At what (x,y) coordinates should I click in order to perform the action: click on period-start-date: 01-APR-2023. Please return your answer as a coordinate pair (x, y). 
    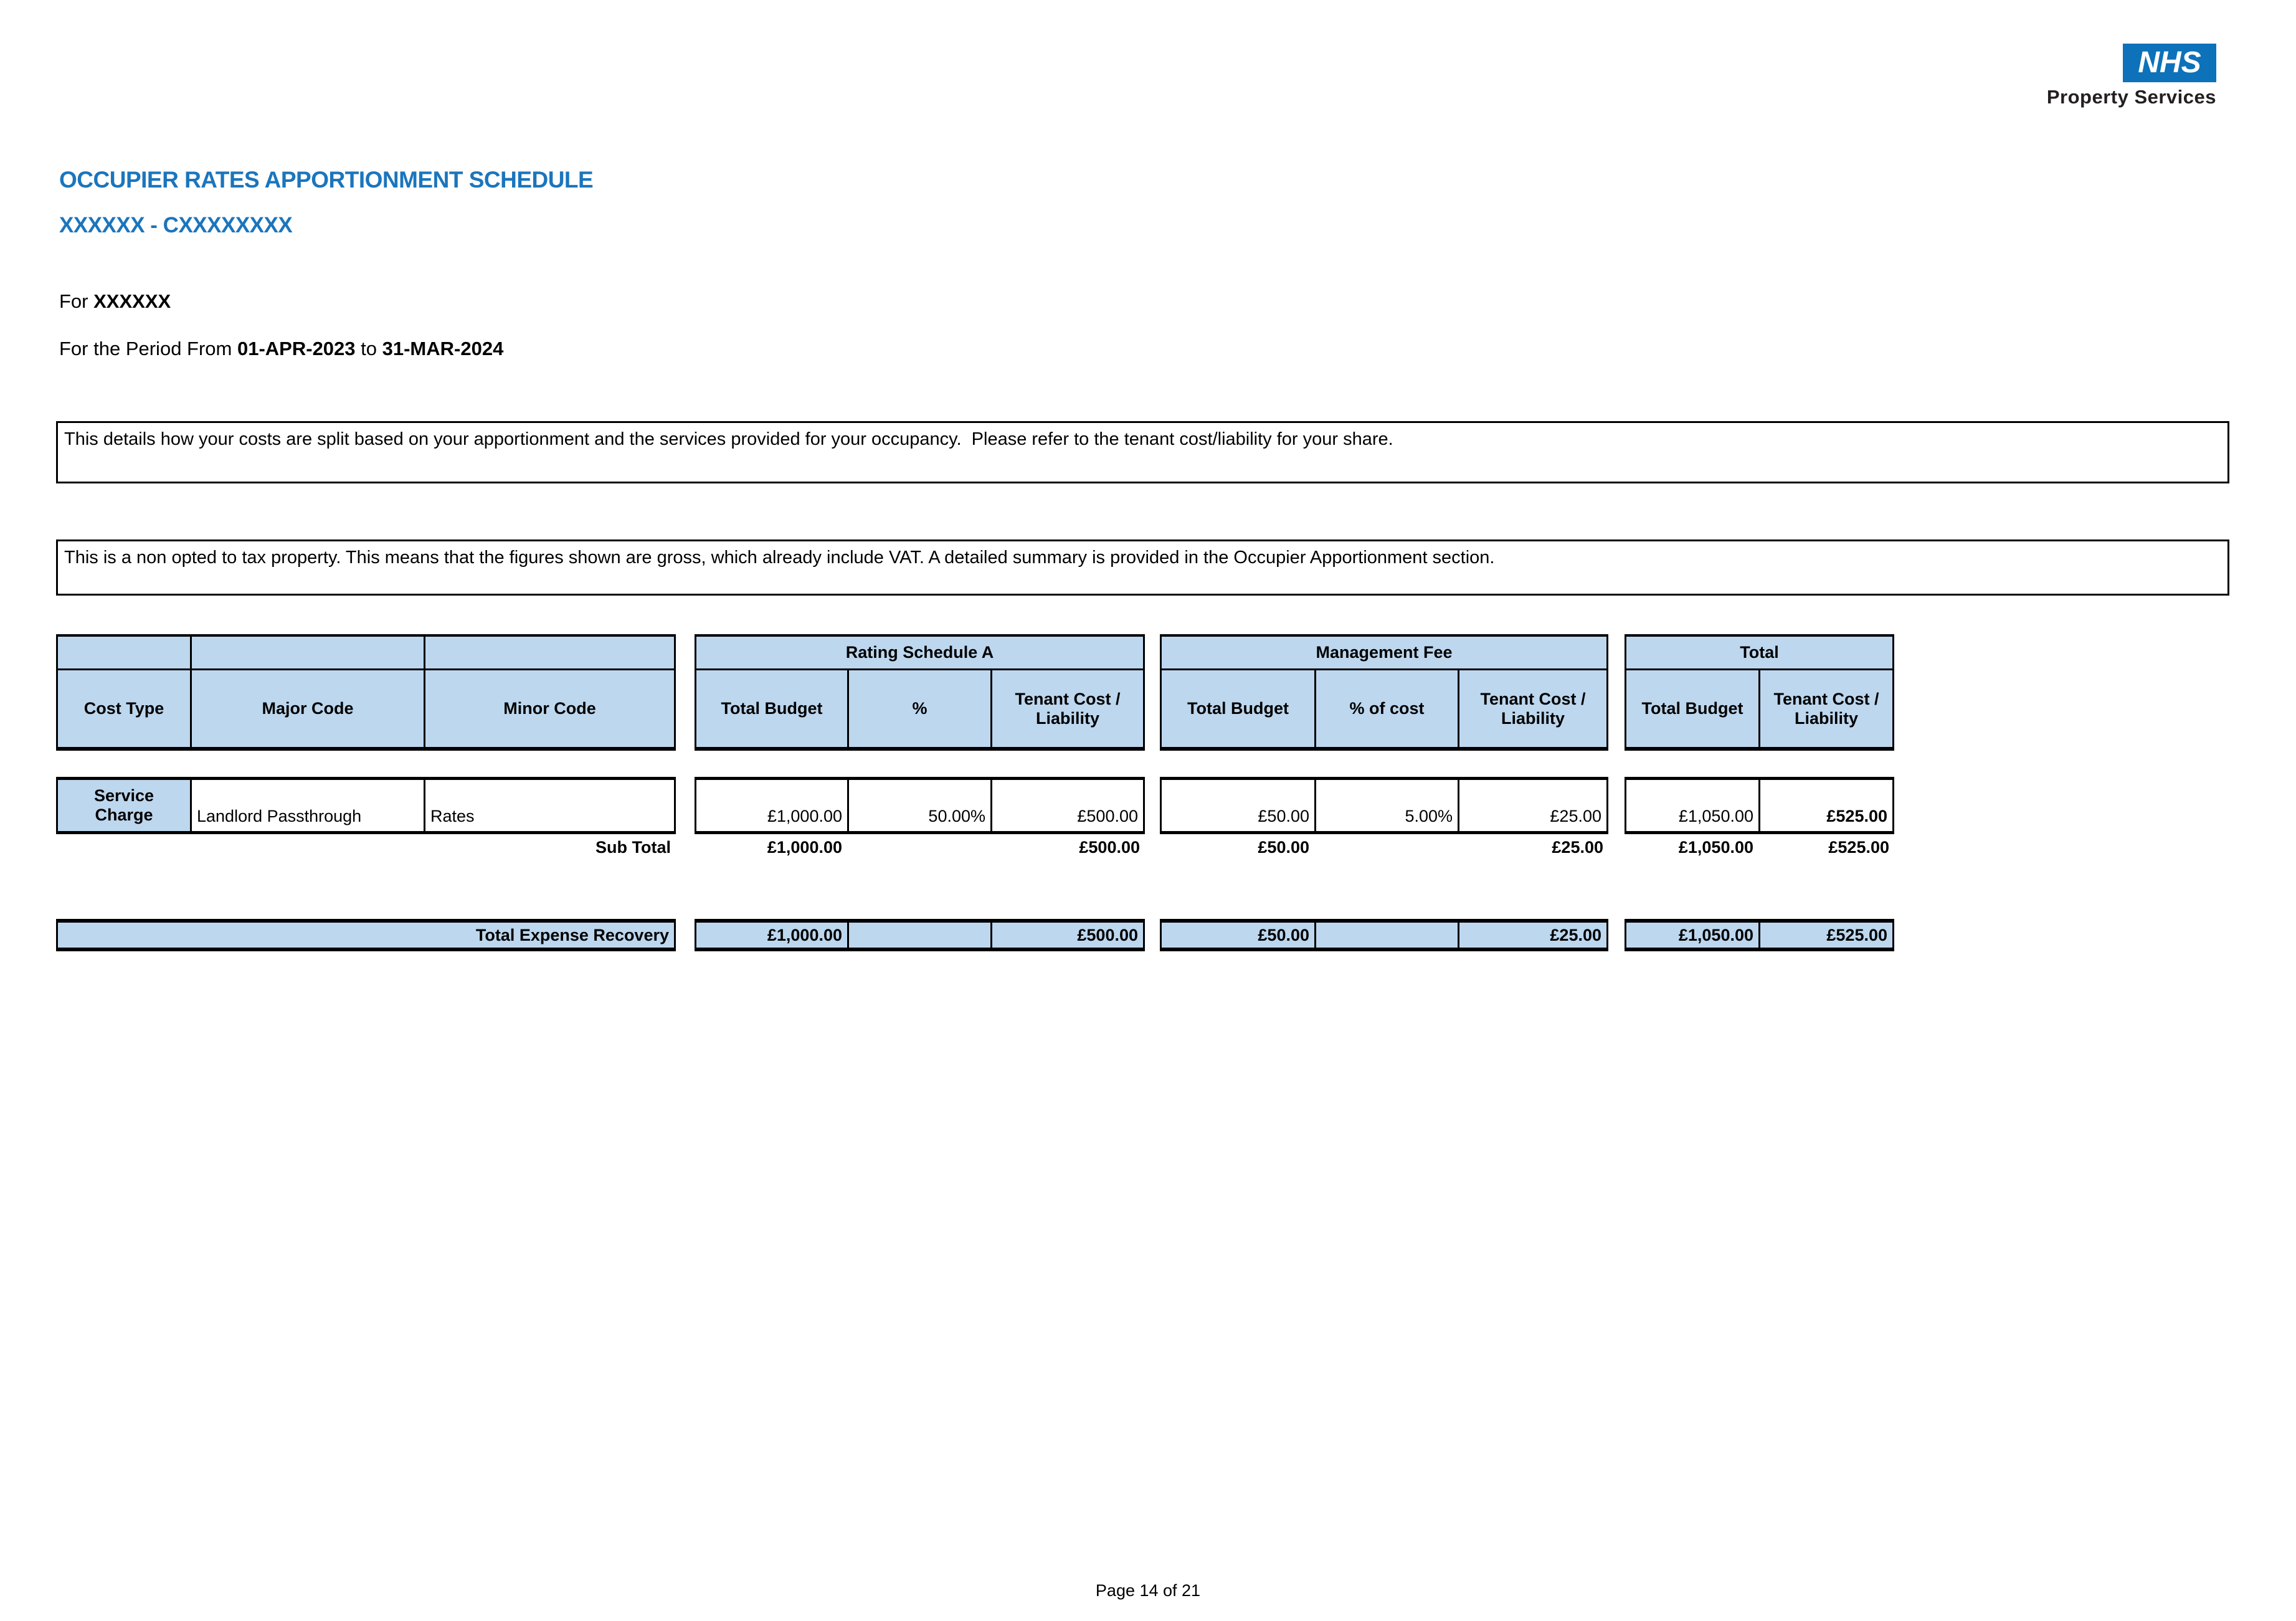
    Looking at the image, I should click on (296, 348).